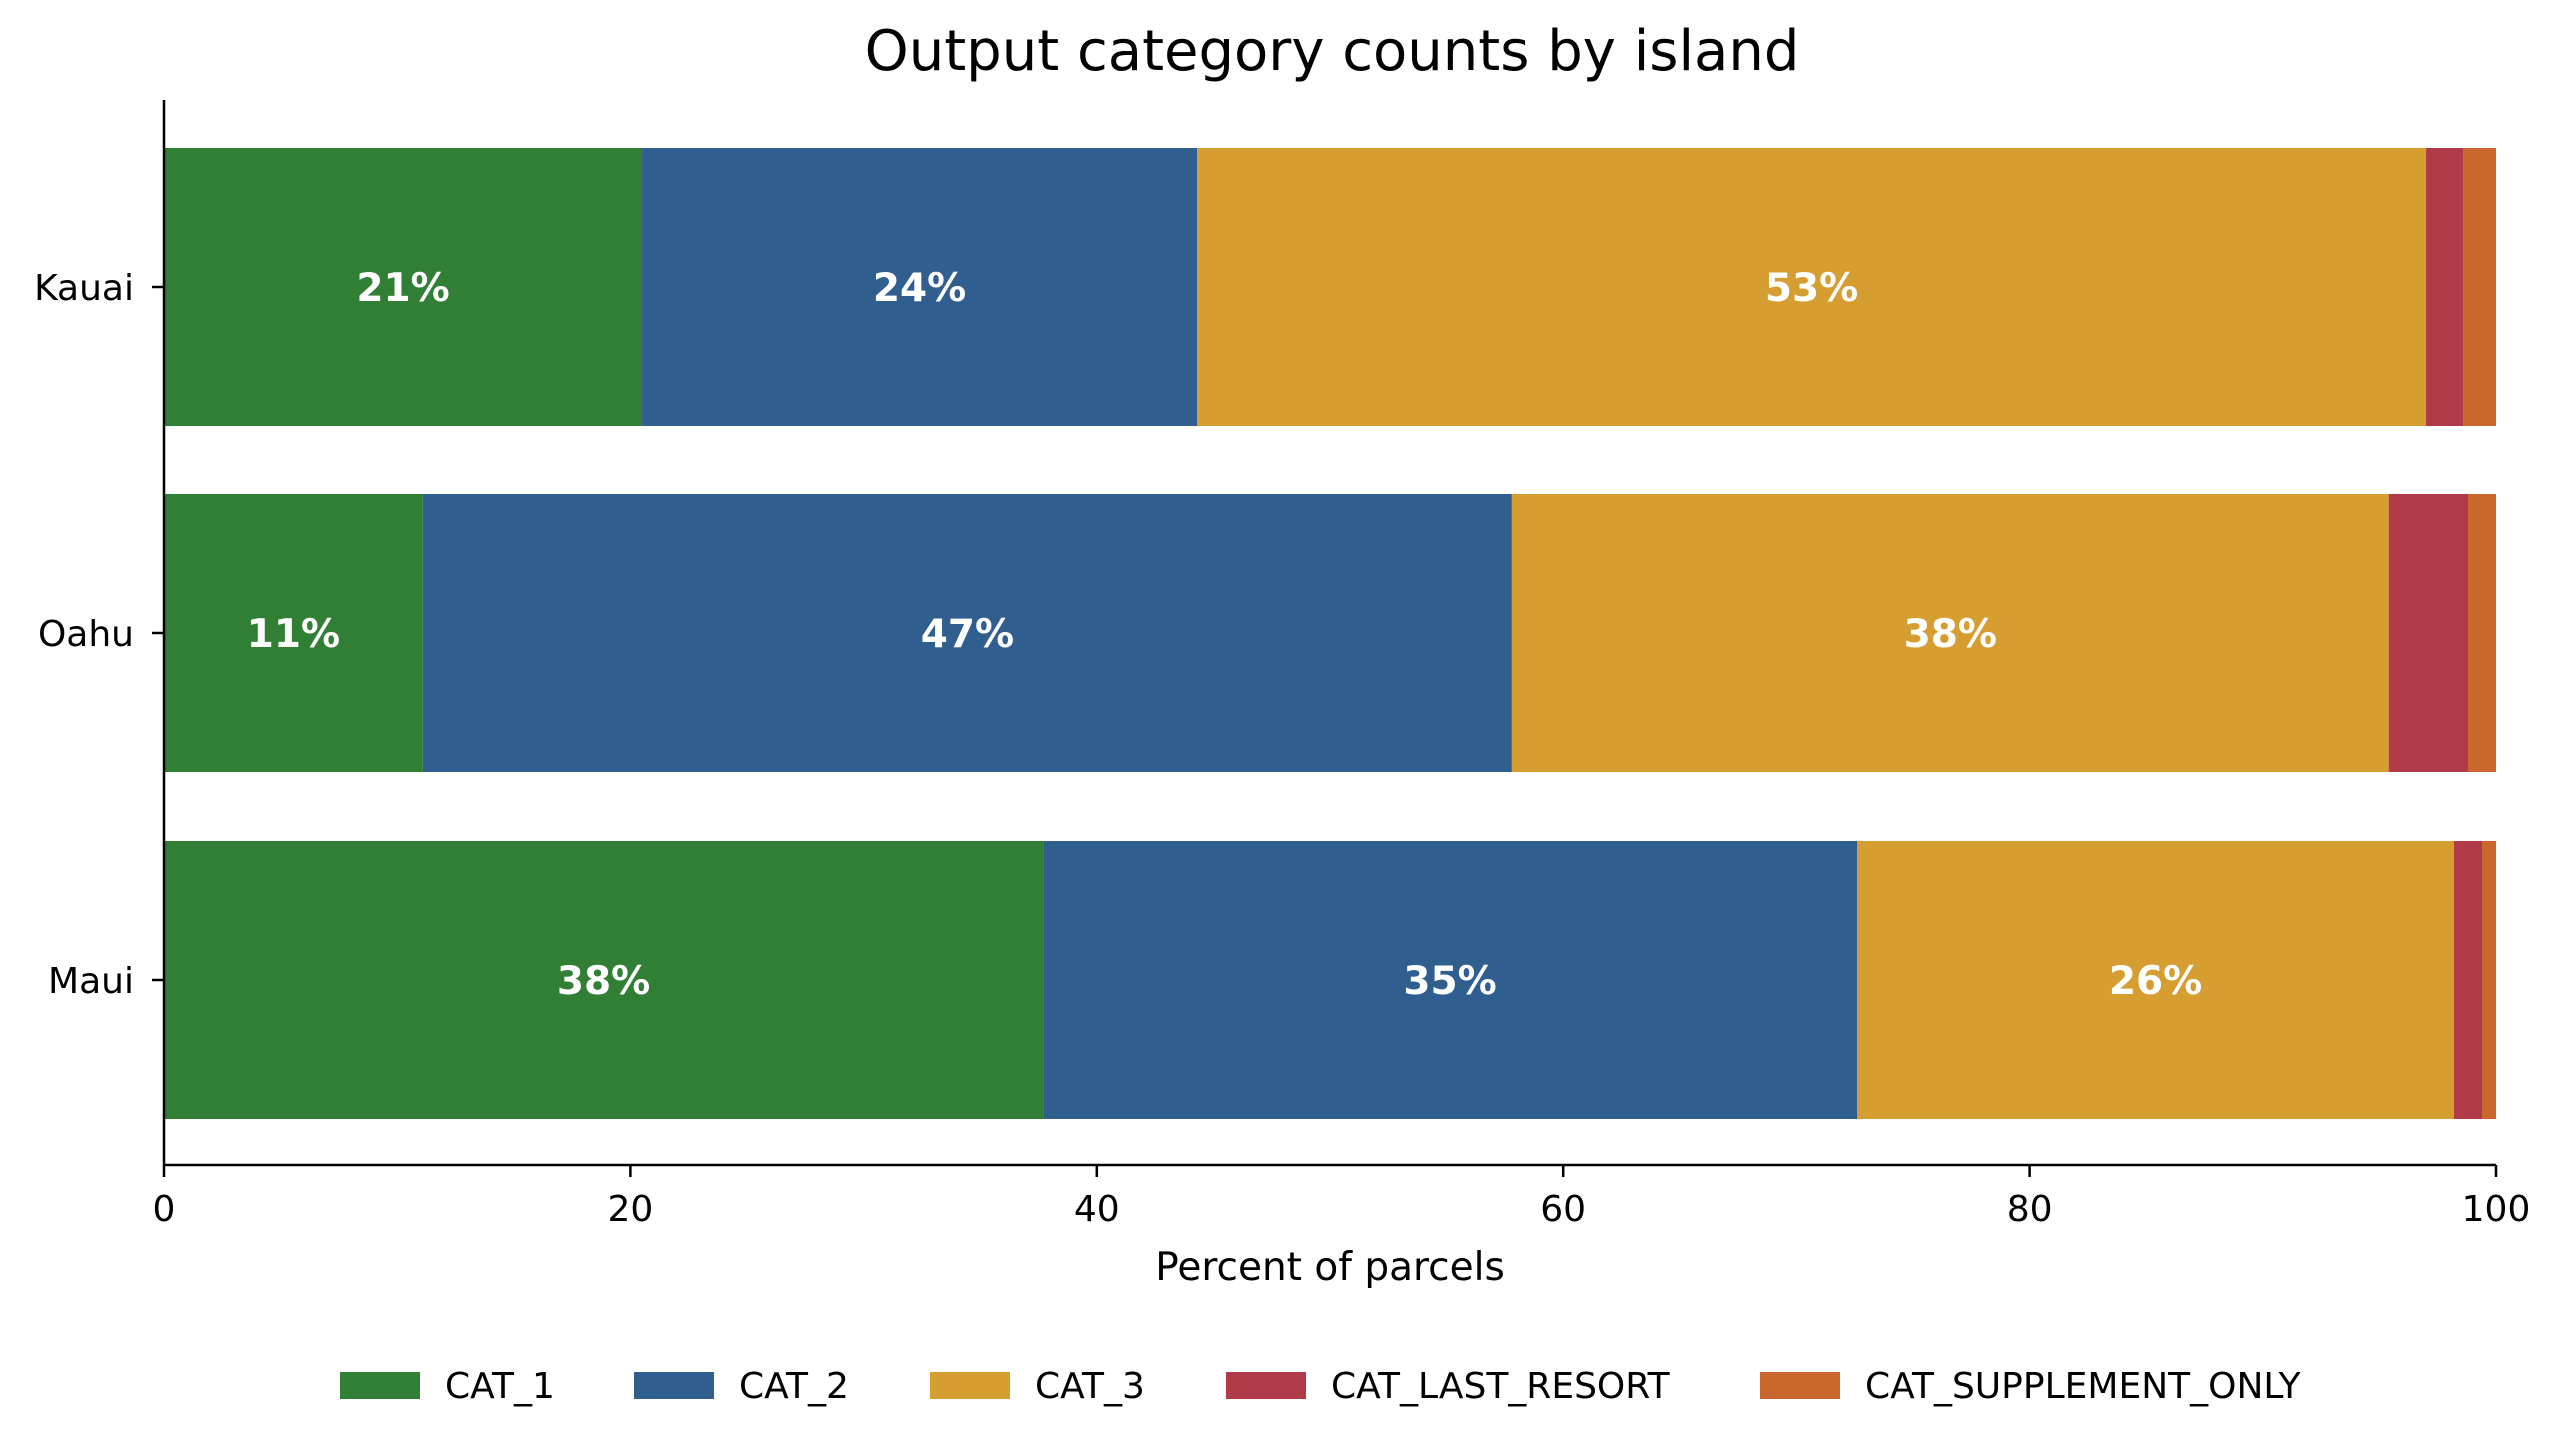  Describe the element at coordinates (2445, 287) in the screenshot. I see `bar-kauai-cat-last-resort` at that location.